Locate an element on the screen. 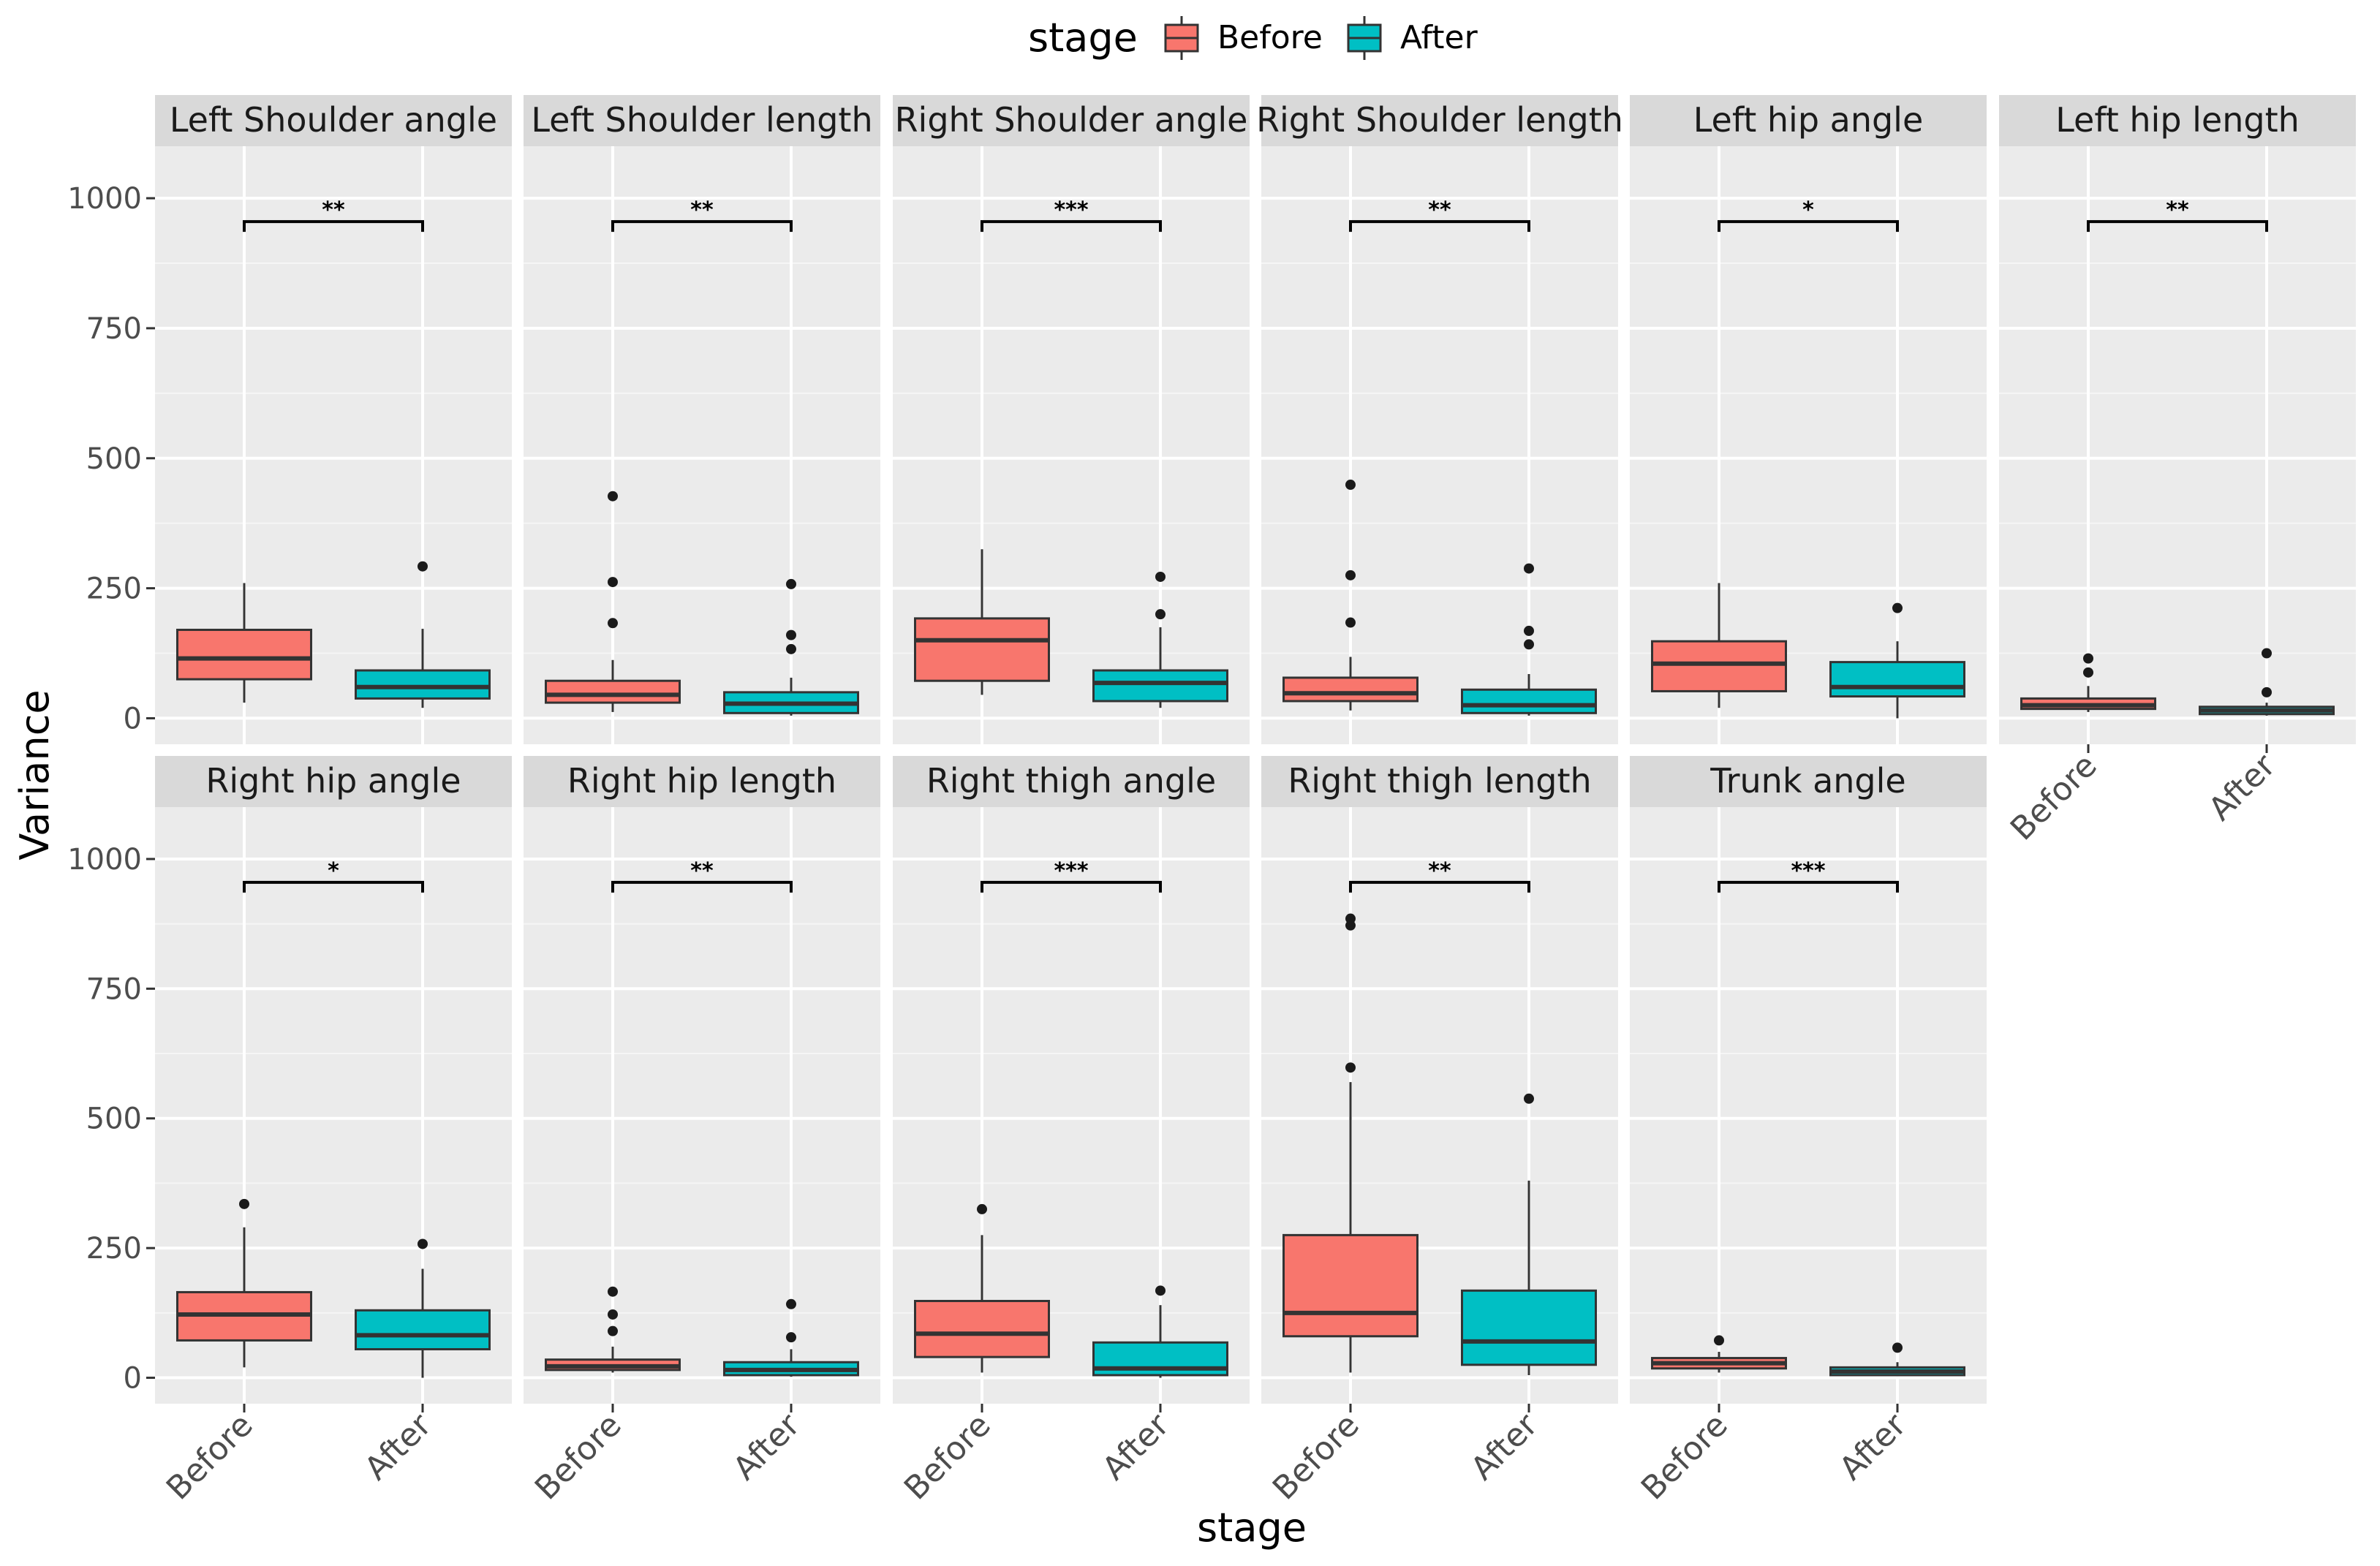 This screenshot has width=2380, height=1566. panel-title: Trunk angle is located at coordinates (1807, 781).